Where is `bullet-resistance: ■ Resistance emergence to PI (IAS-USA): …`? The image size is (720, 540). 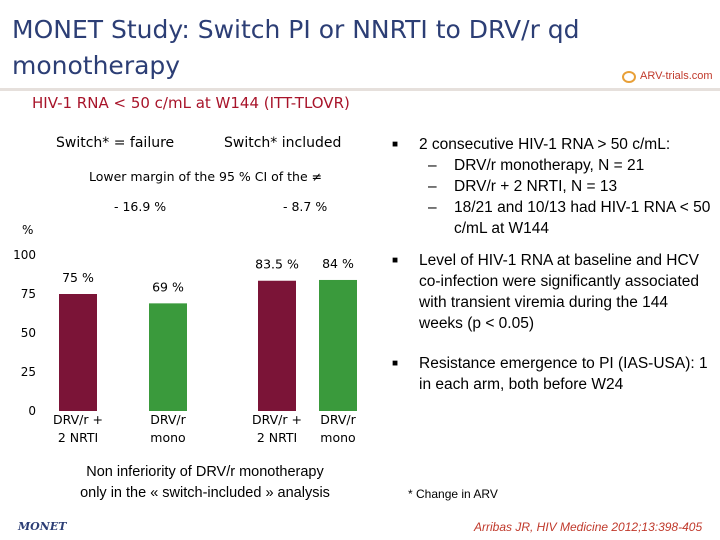 bullet-resistance: ■ Resistance emergence to PI (IAS-USA): … is located at coordinates (550, 374).